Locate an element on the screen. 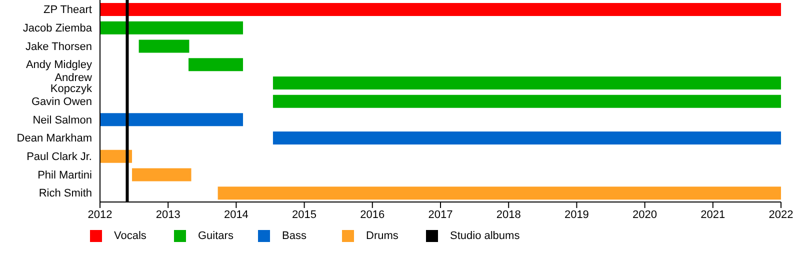  x-tick-label: 2016 is located at coordinates (372, 214).